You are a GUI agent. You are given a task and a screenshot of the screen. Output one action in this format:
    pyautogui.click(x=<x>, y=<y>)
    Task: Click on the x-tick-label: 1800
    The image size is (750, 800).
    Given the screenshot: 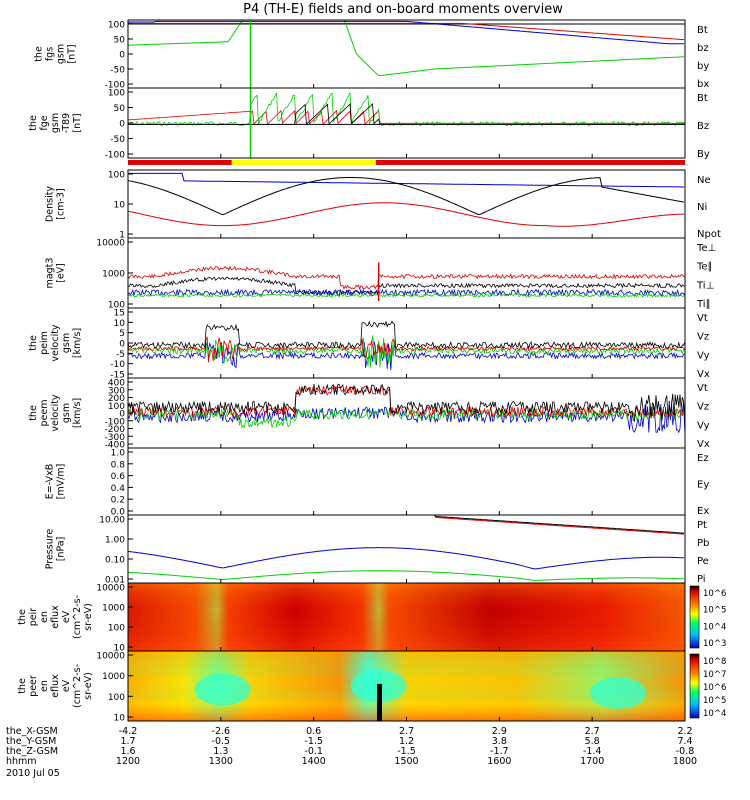 What is the action you would take?
    pyautogui.click(x=685, y=761)
    